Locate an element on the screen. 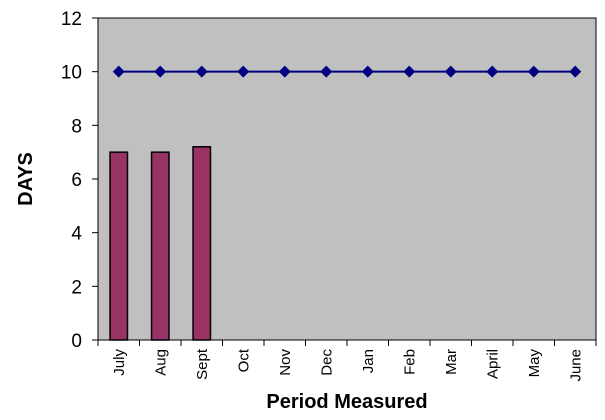 This screenshot has width=605, height=420. y-tick-label: 0 is located at coordinates (76, 341).